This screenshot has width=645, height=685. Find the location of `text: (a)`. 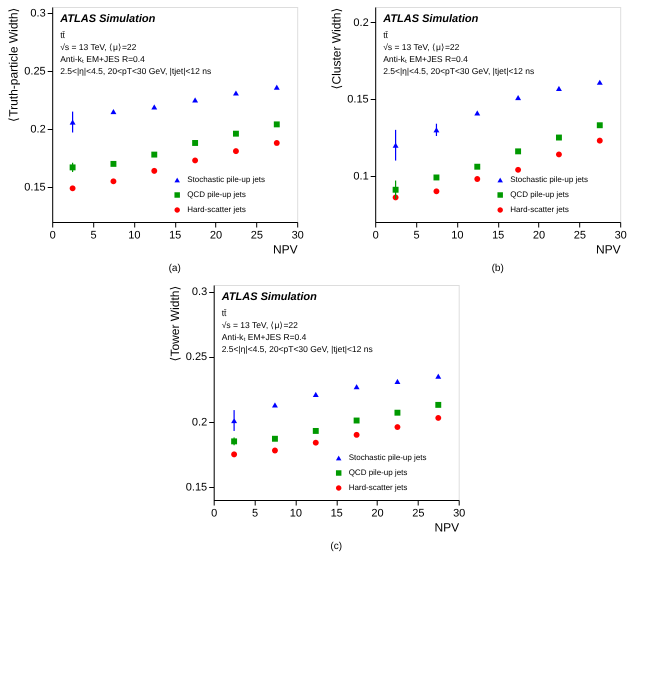

text: (a) is located at coordinates (174, 268).